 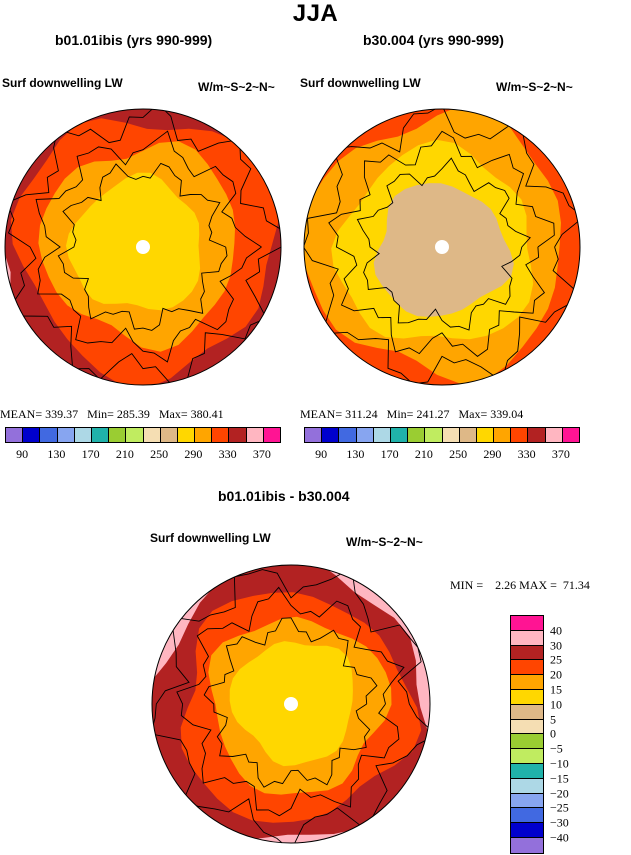 I want to click on panel-right-subtitle: b30.004 (yrs 990-999), so click(x=433, y=40).